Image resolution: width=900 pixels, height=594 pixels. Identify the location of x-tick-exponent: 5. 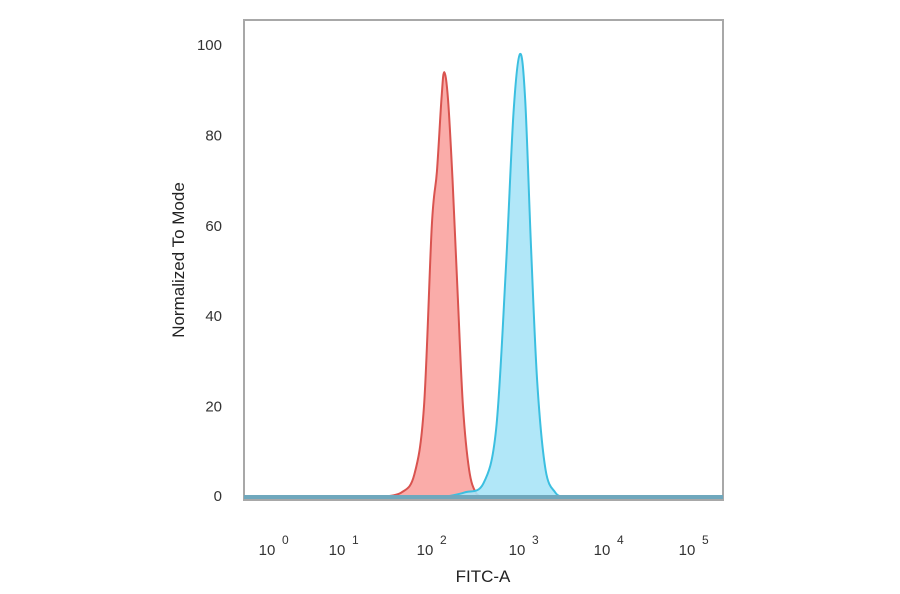
(705, 540).